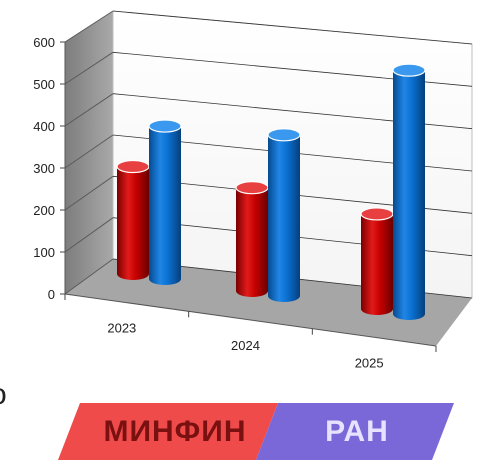 The width and height of the screenshot is (481, 461). What do you see at coordinates (250, 320) in the screenshot?
I see `x-axis-line` at bounding box center [250, 320].